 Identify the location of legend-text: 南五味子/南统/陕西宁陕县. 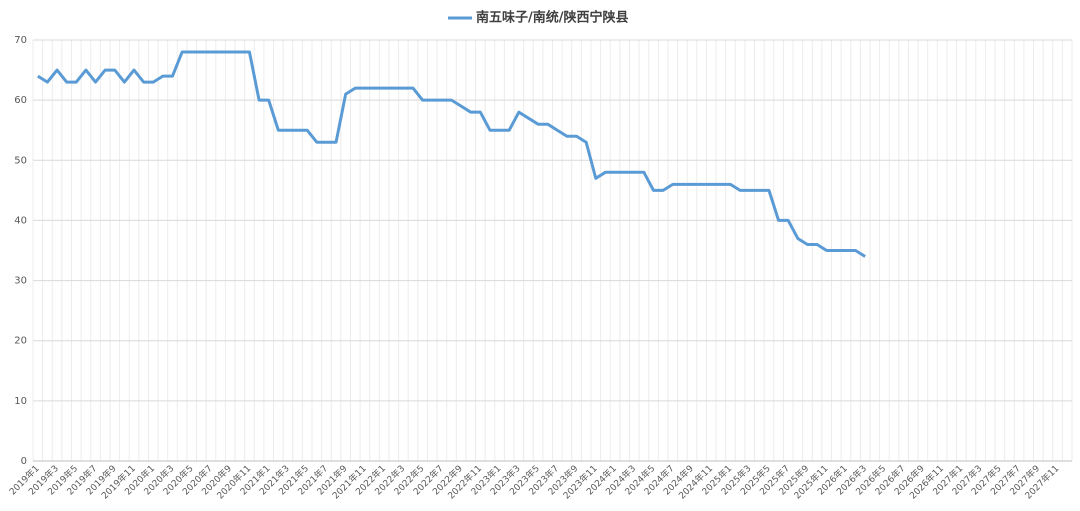
(552, 18).